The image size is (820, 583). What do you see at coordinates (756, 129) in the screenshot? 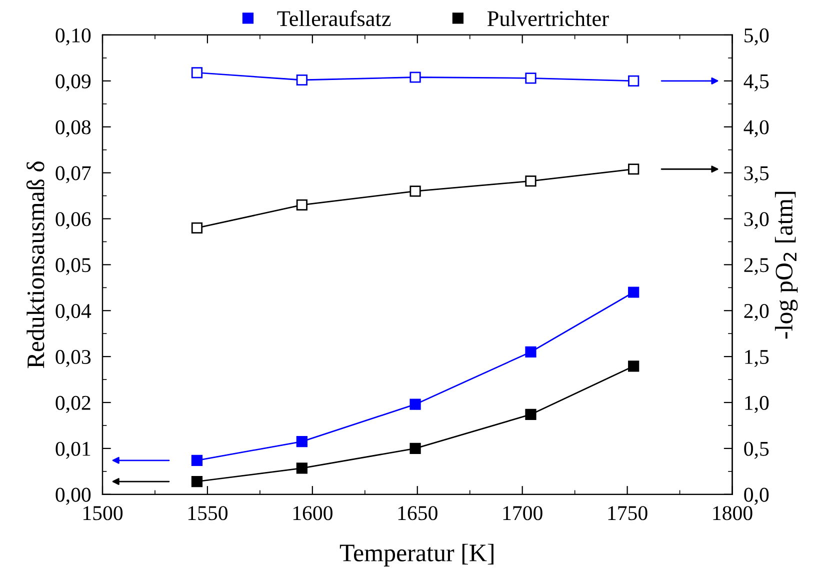
I see `y2-tick-label: 4,0` at bounding box center [756, 129].